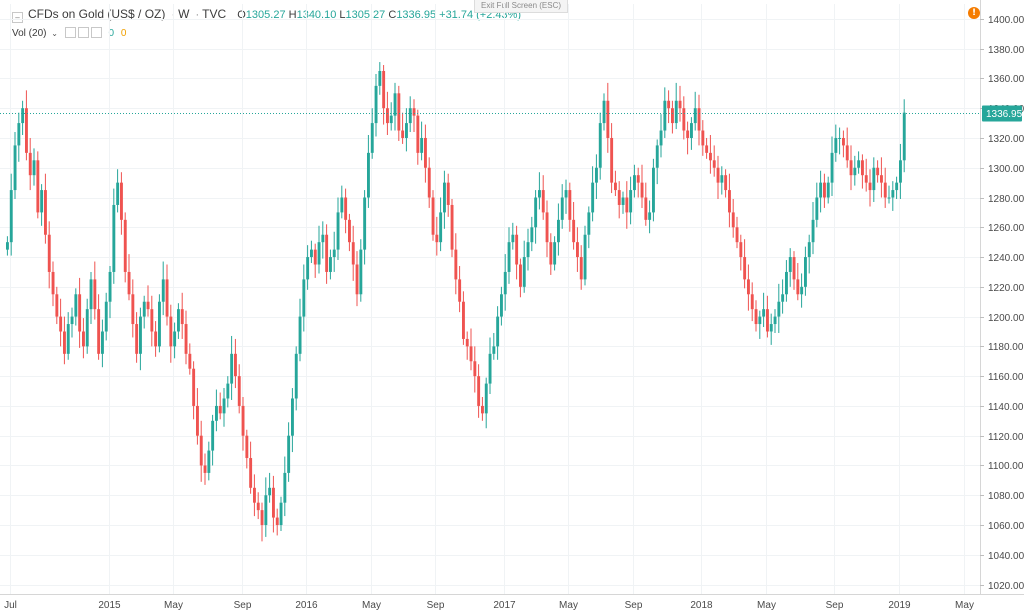  What do you see at coordinates (521, 6) in the screenshot?
I see `exit-fullscreen-button: Exit Full Screen (ESC)` at bounding box center [521, 6].